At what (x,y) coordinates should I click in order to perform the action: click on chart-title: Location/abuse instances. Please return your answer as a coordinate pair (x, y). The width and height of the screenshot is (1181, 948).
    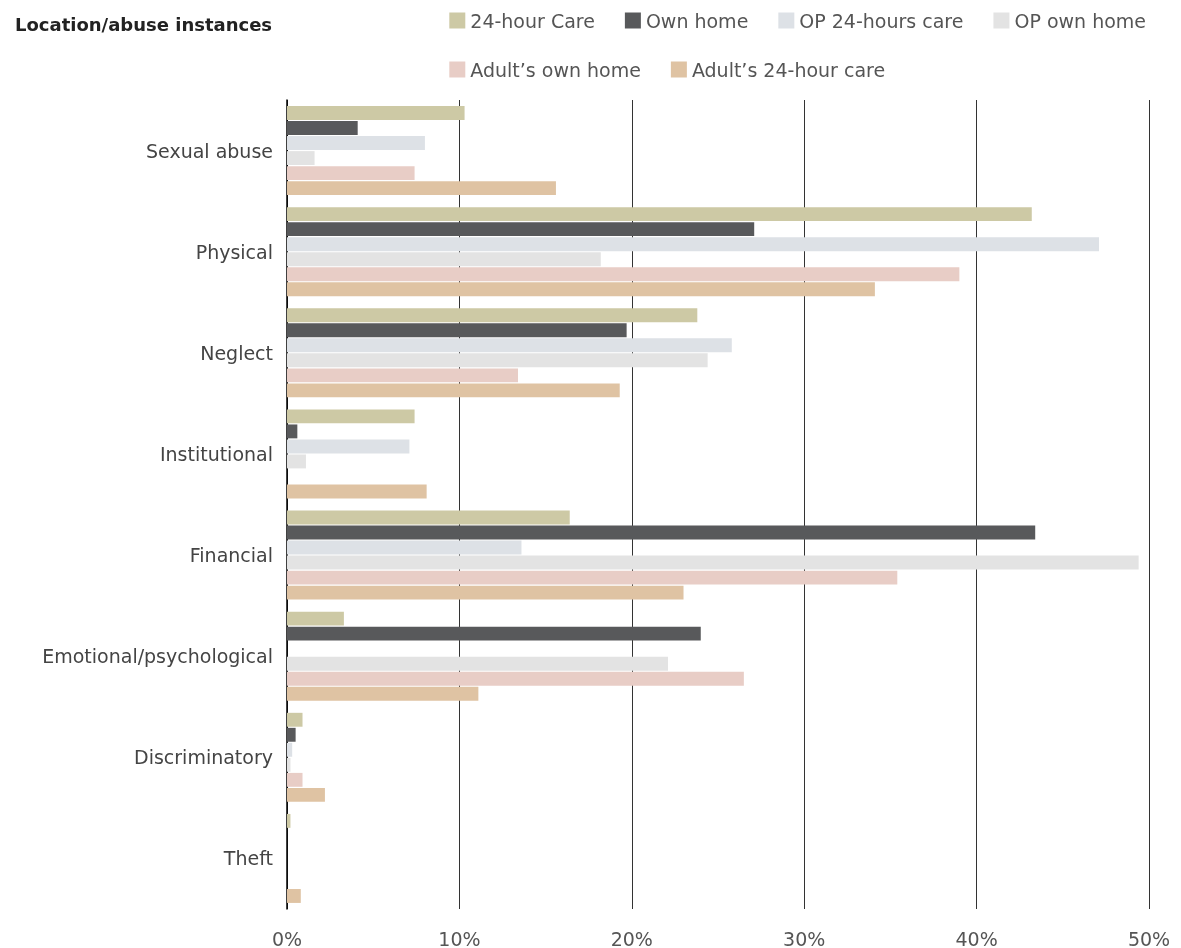
    Looking at the image, I should click on (144, 24).